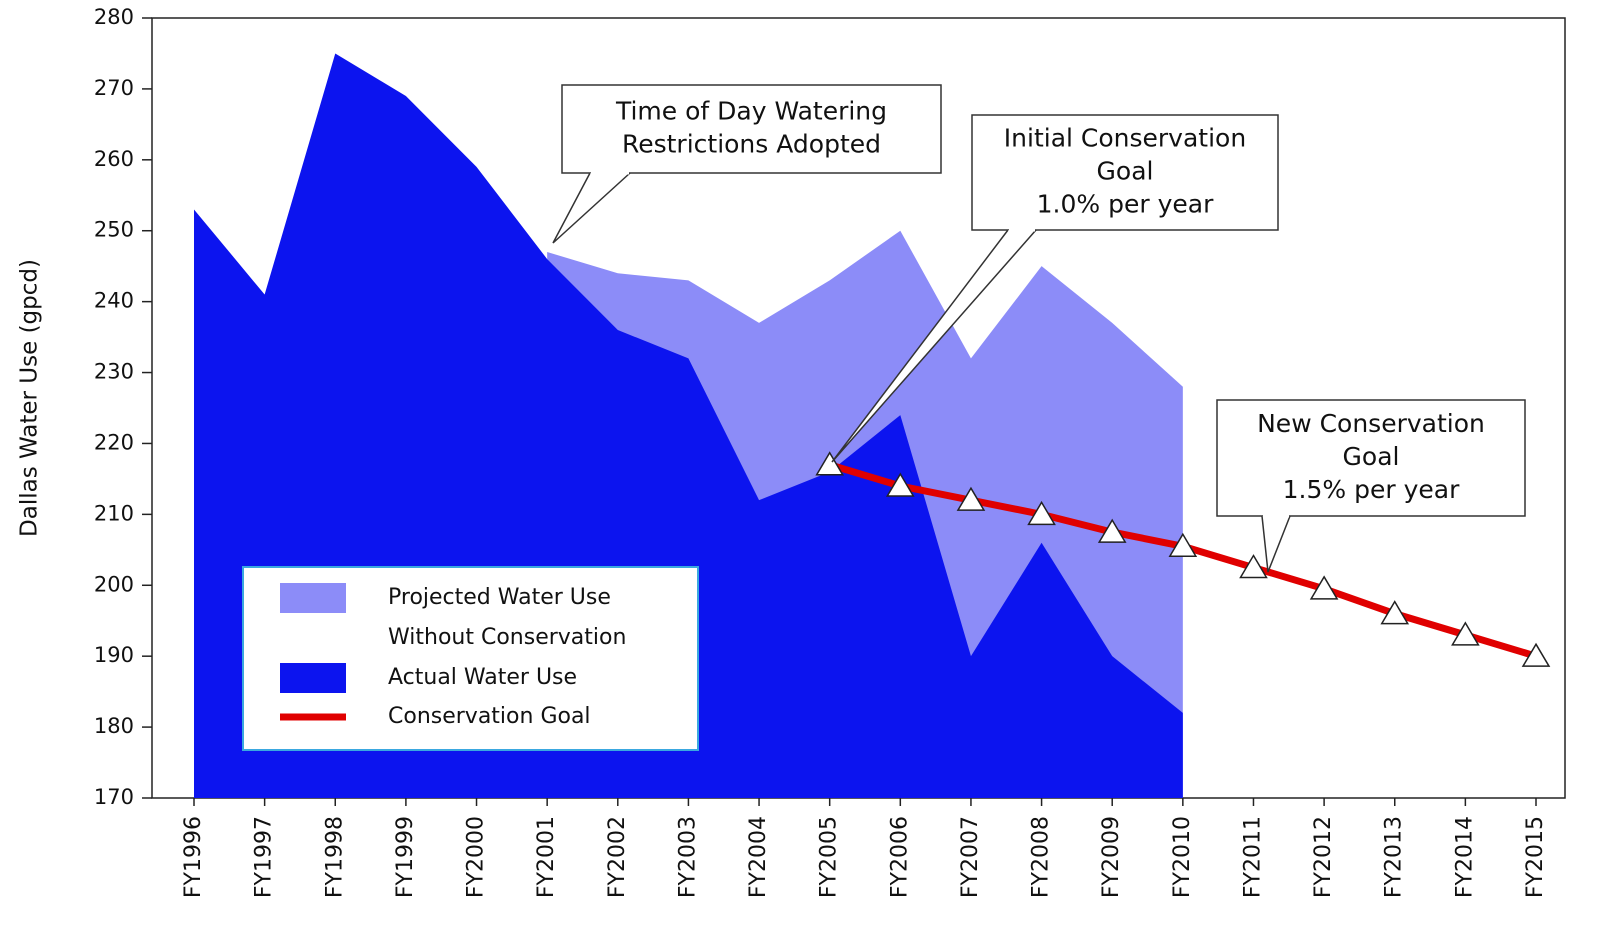  Describe the element at coordinates (1323, 857) in the screenshot. I see `x-tick-label: FY2012` at that location.